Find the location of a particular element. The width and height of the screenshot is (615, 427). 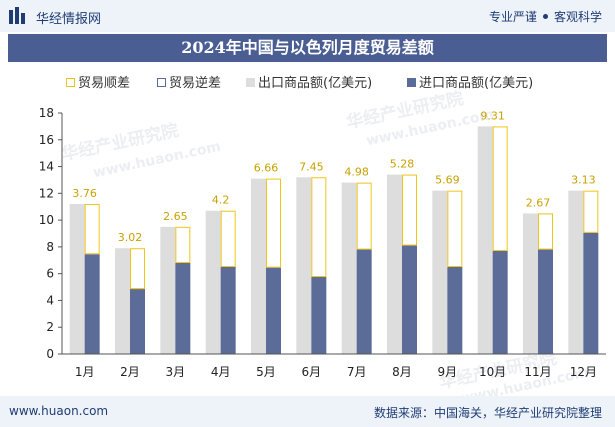

legend-item-deficit: 贸易逆差 is located at coordinates (189, 81).